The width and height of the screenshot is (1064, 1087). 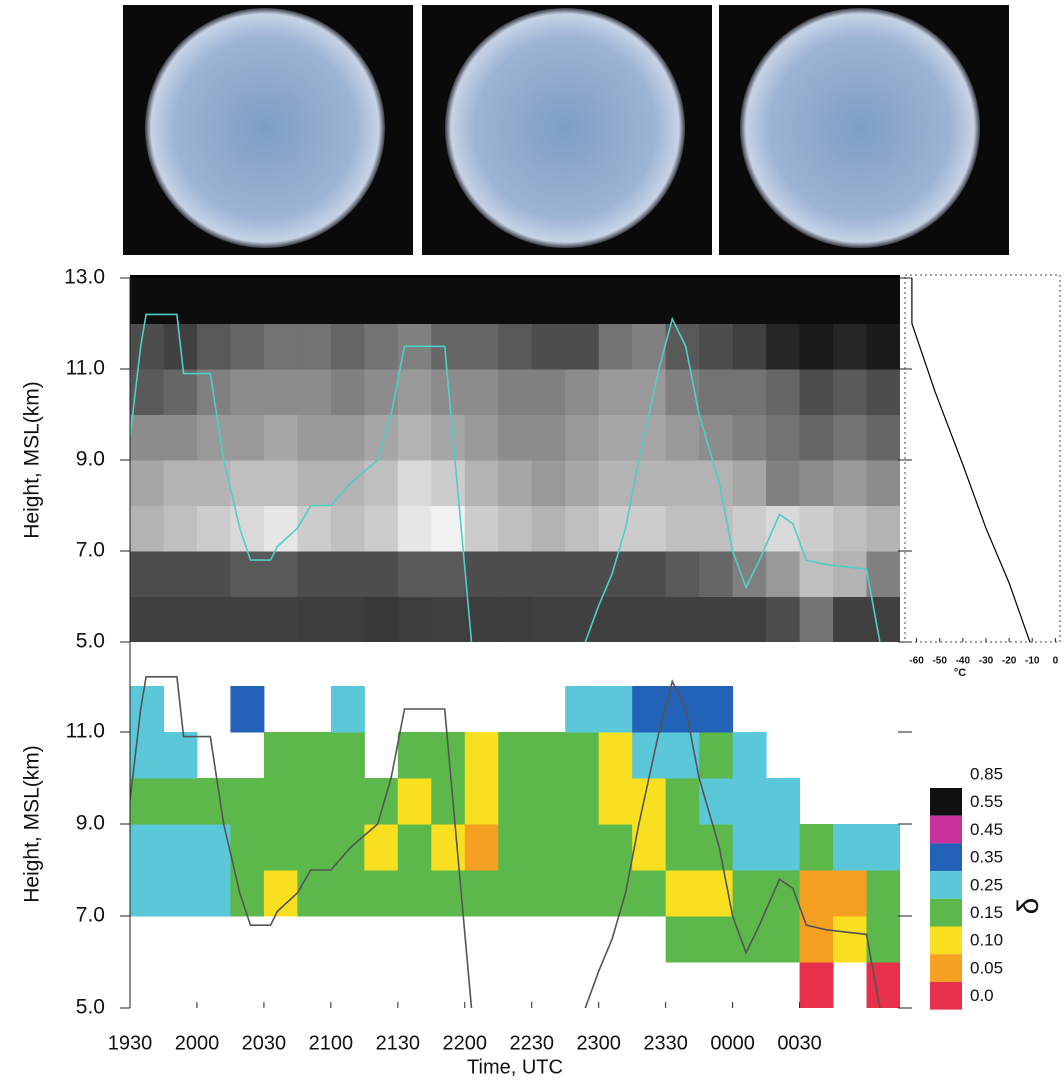 I want to click on colorbar-label: 0.35, so click(x=986, y=857).